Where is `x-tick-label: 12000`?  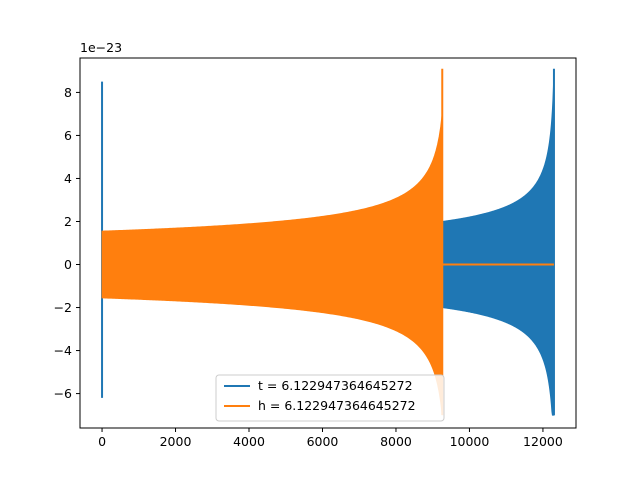
x-tick-label: 12000 is located at coordinates (543, 441).